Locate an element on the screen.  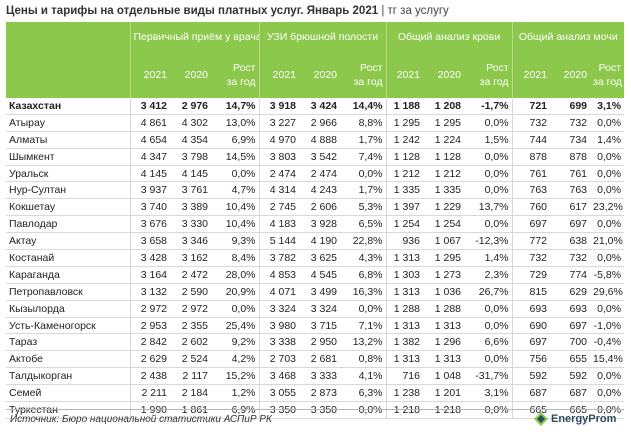
value-cell: 3 928 is located at coordinates (319, 224).